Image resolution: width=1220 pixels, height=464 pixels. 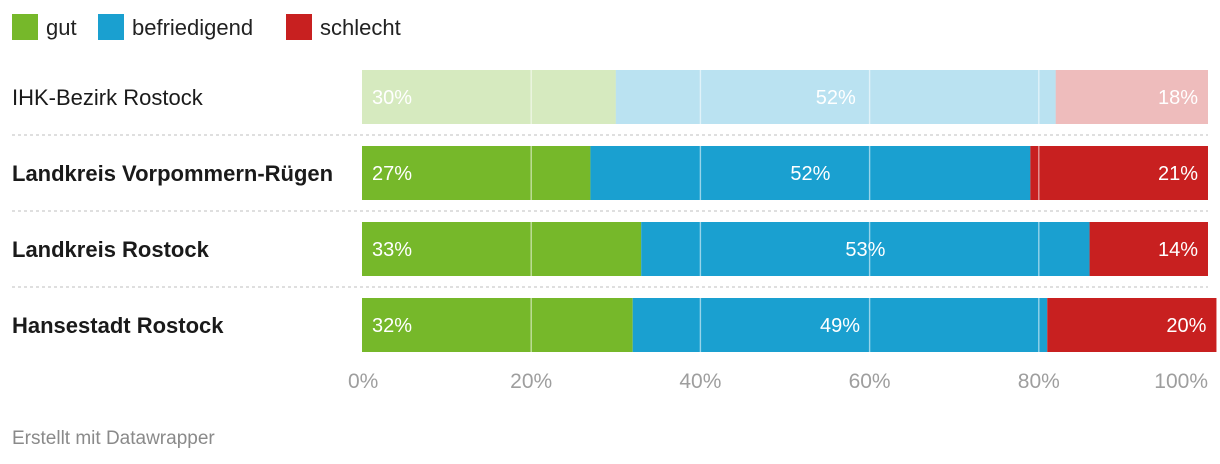 I want to click on x-tick-label-0: 0%, so click(x=363, y=381).